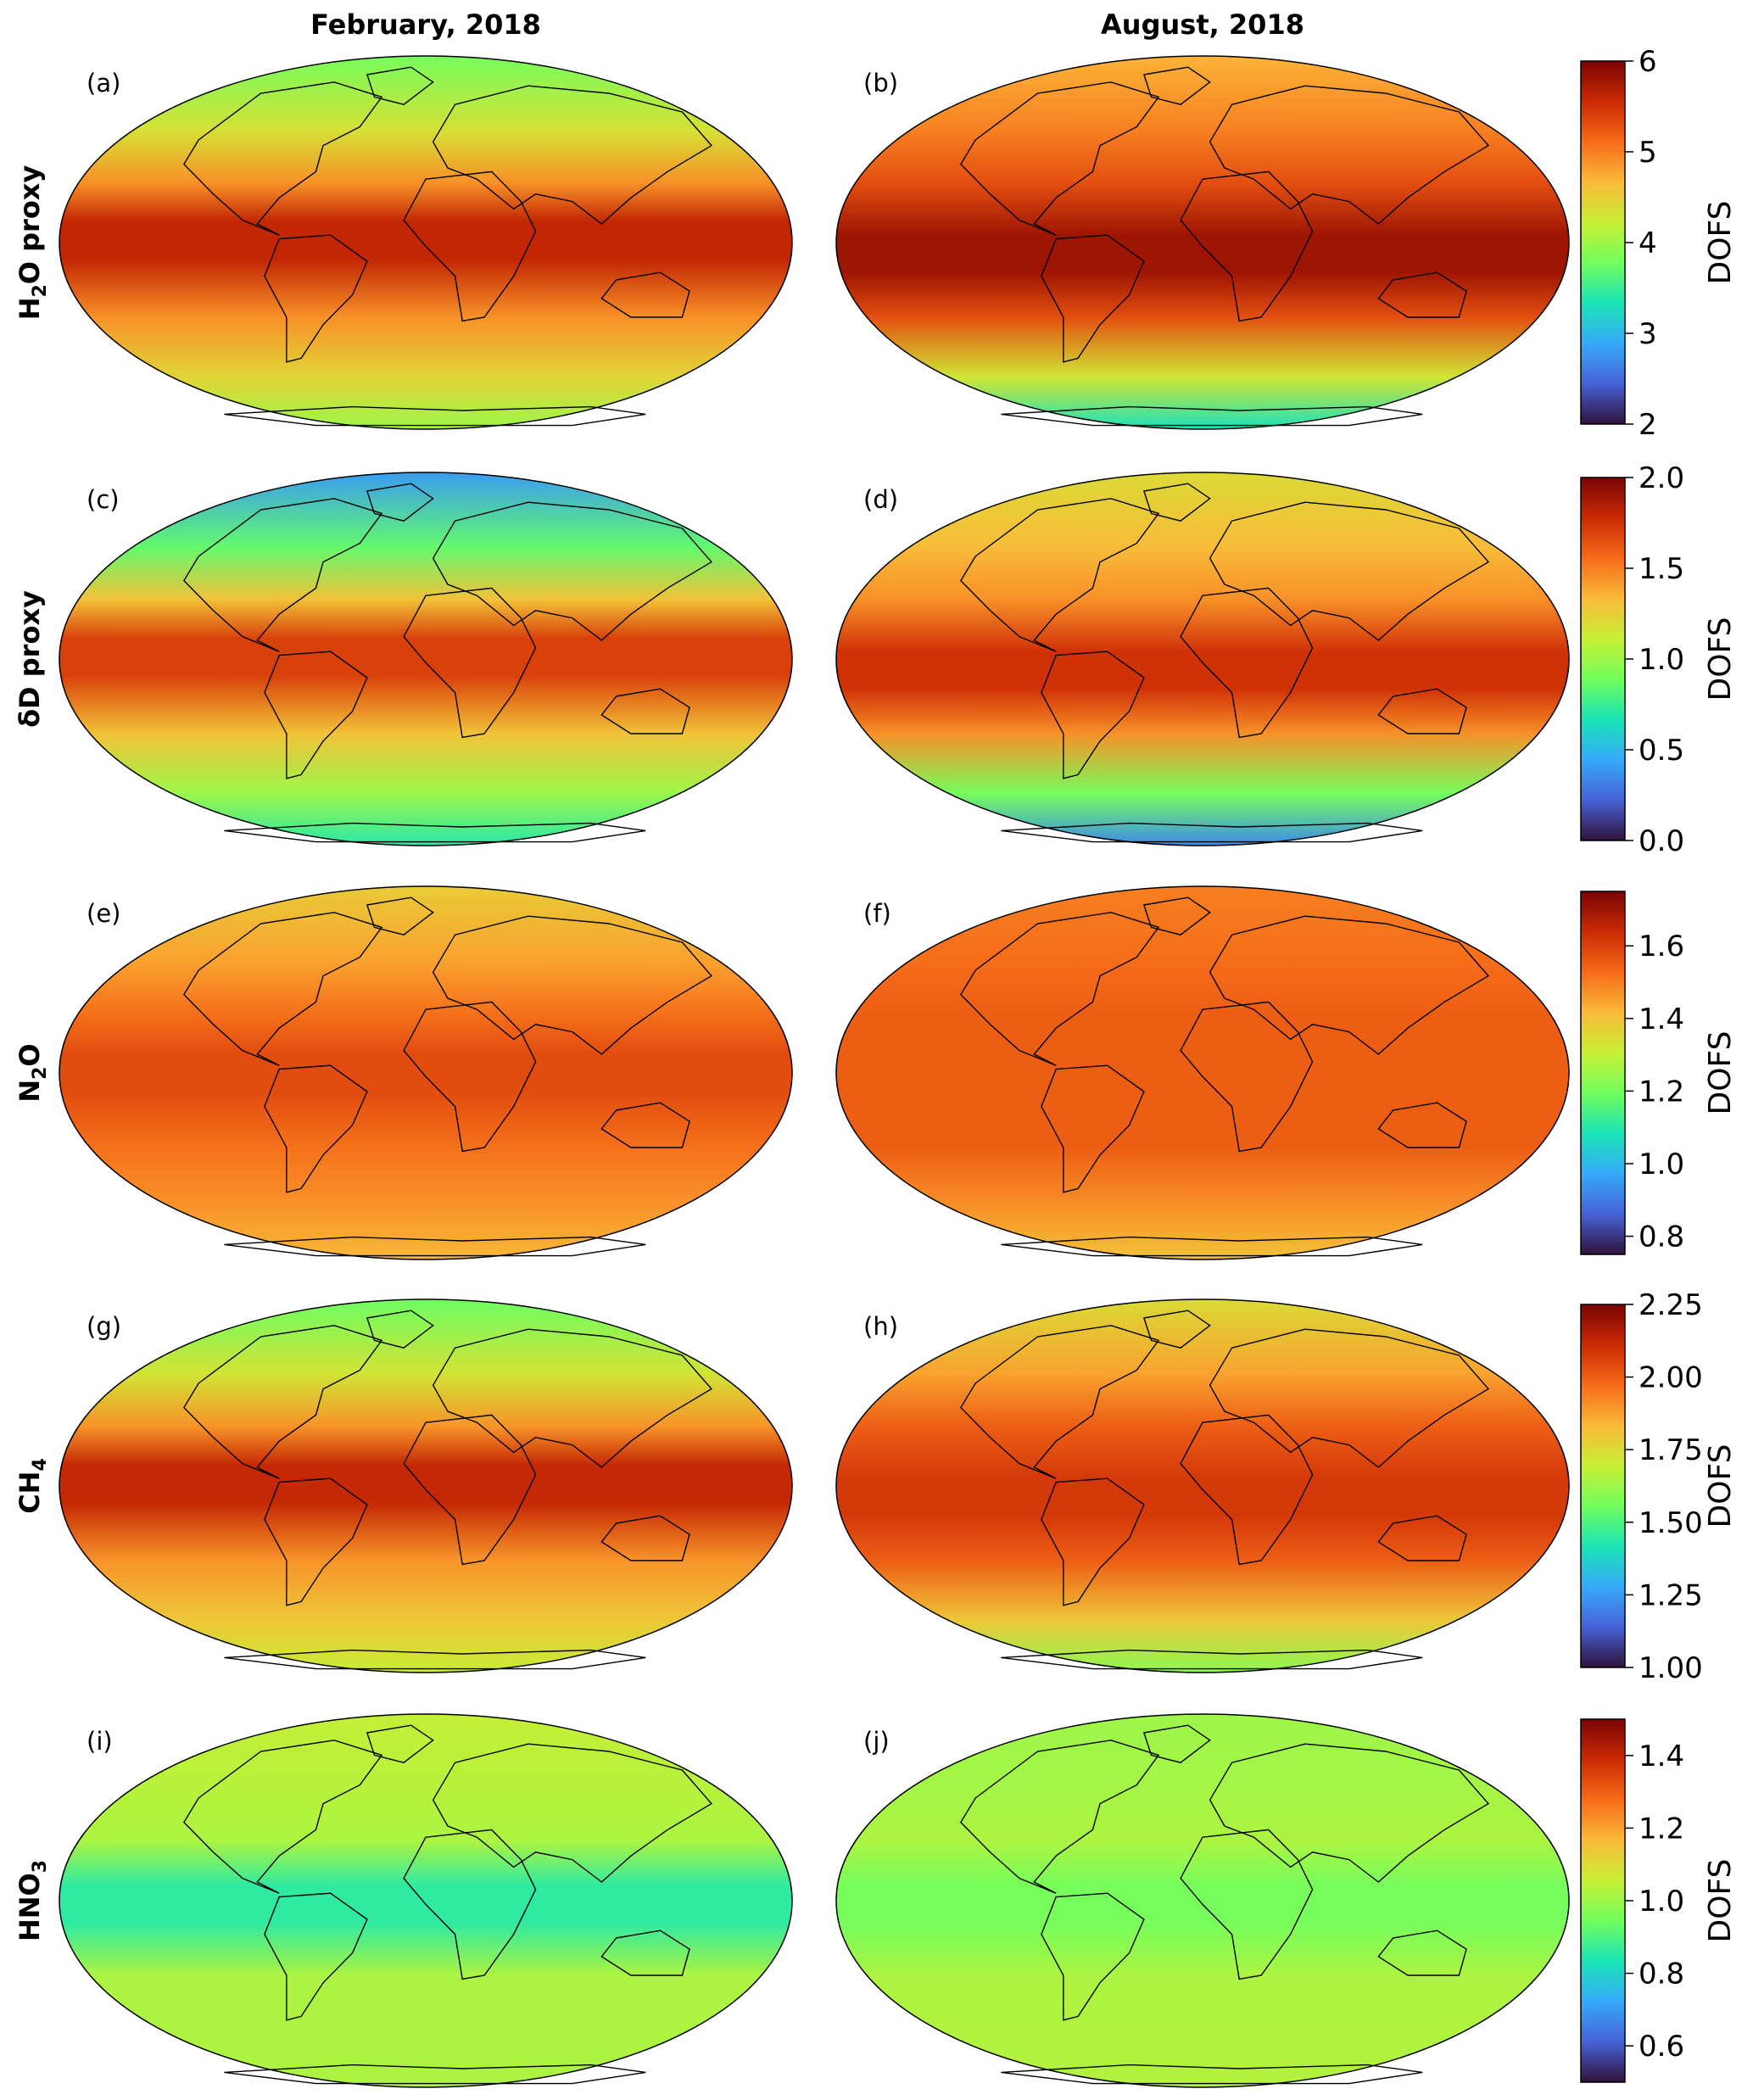  Describe the element at coordinates (32, 1901) in the screenshot. I see `row-label: HNO3` at that location.